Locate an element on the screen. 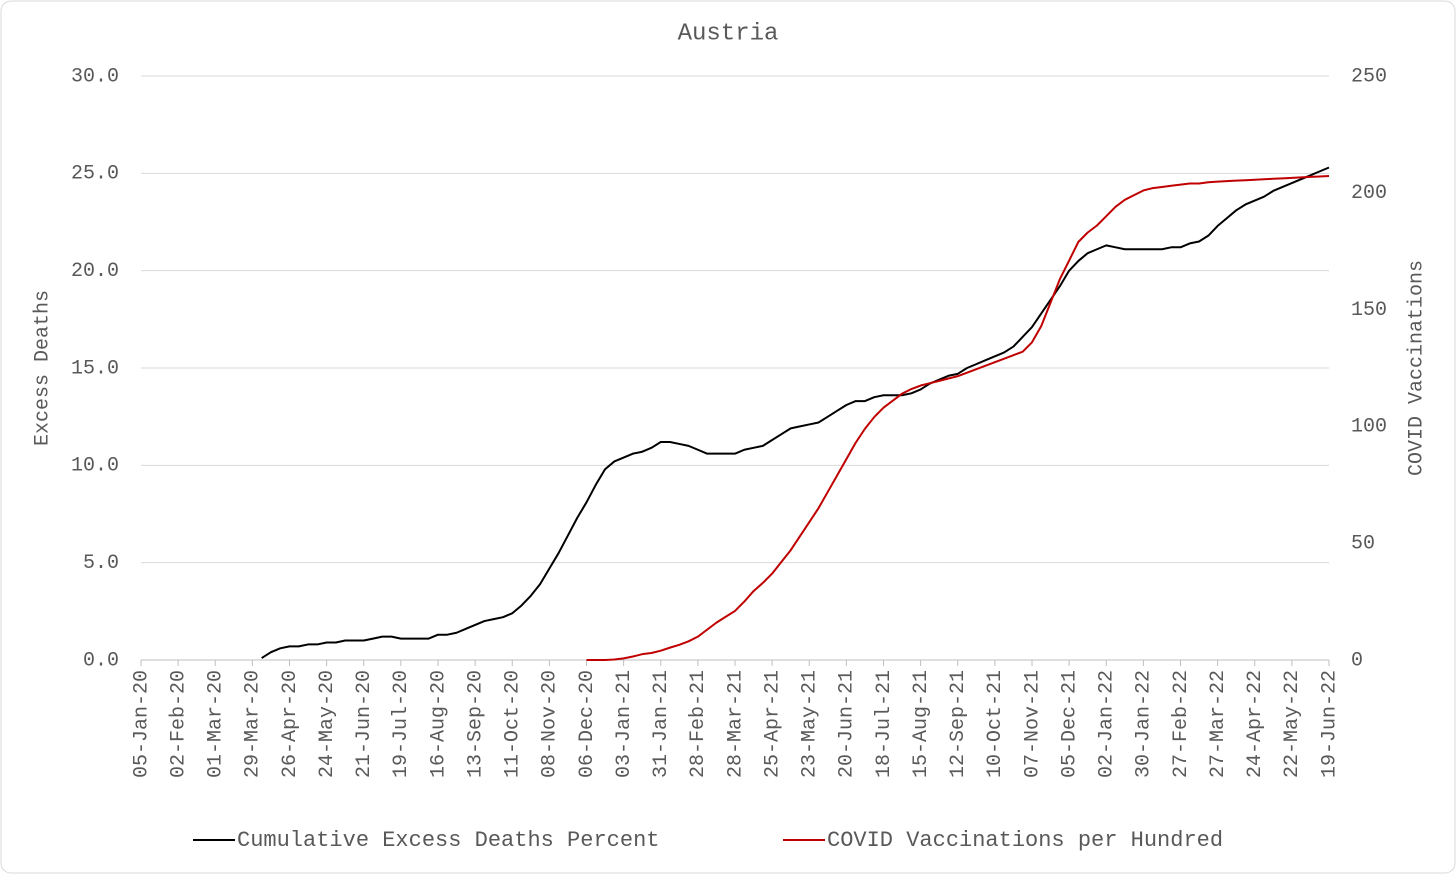  y2-tick-label: 100 is located at coordinates (1369, 427).